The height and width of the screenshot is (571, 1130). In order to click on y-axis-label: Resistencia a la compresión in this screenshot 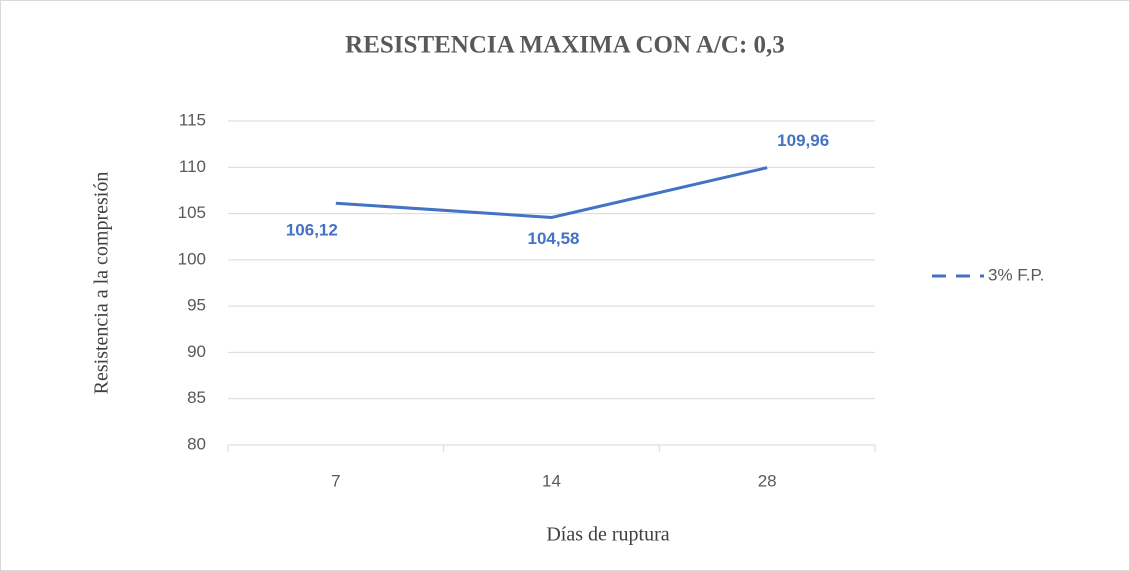, I will do `click(102, 283)`.